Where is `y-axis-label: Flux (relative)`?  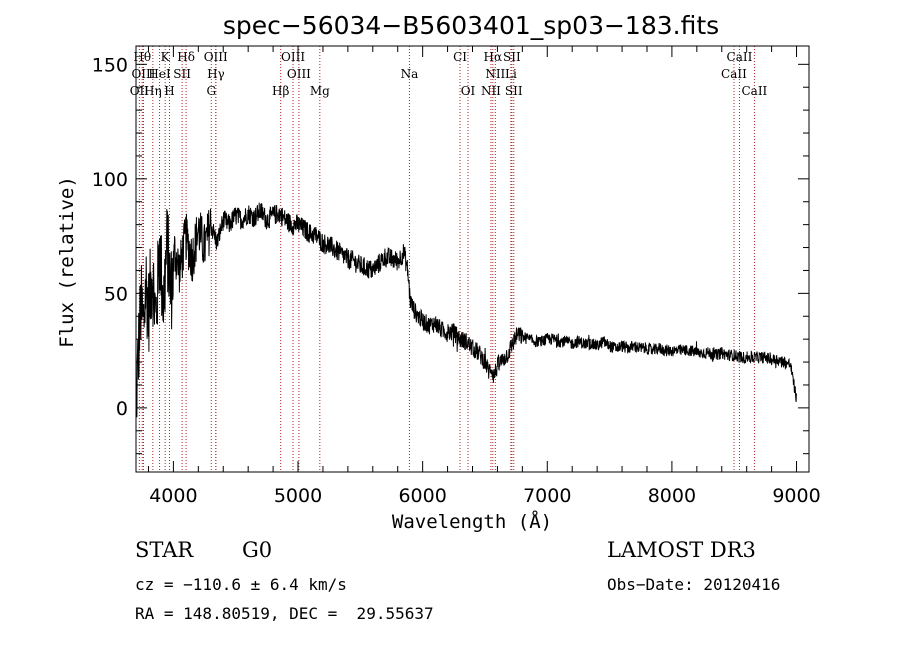 y-axis-label: Flux (relative) is located at coordinates (67, 262).